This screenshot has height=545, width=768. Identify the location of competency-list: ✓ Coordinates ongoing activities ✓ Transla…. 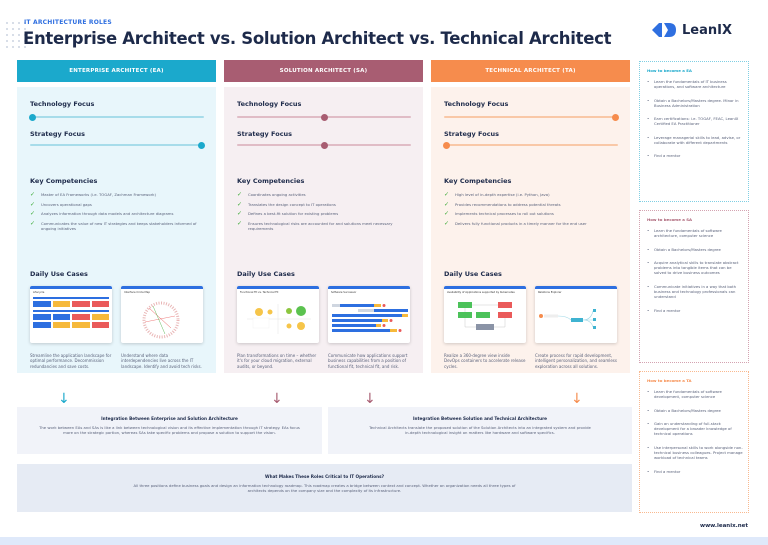
(327, 214).